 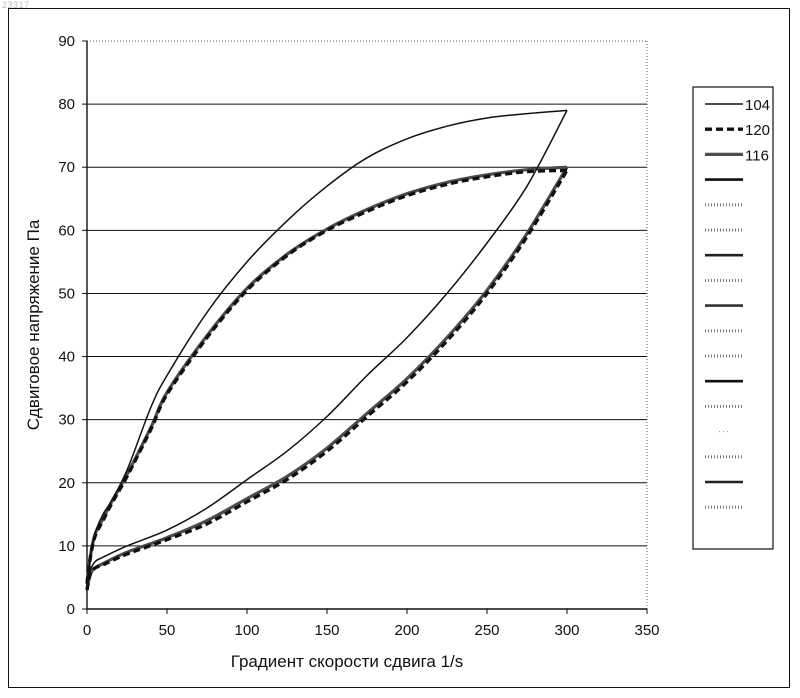 I want to click on x-tick-label: 200, so click(x=406, y=630).